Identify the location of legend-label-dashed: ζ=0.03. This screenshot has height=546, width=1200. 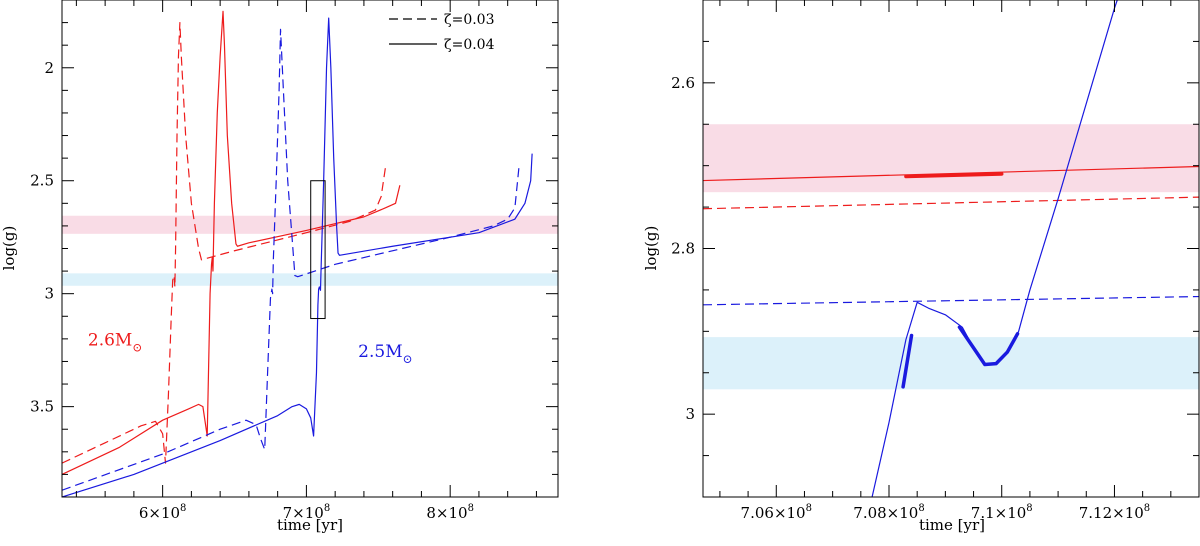
(469, 20).